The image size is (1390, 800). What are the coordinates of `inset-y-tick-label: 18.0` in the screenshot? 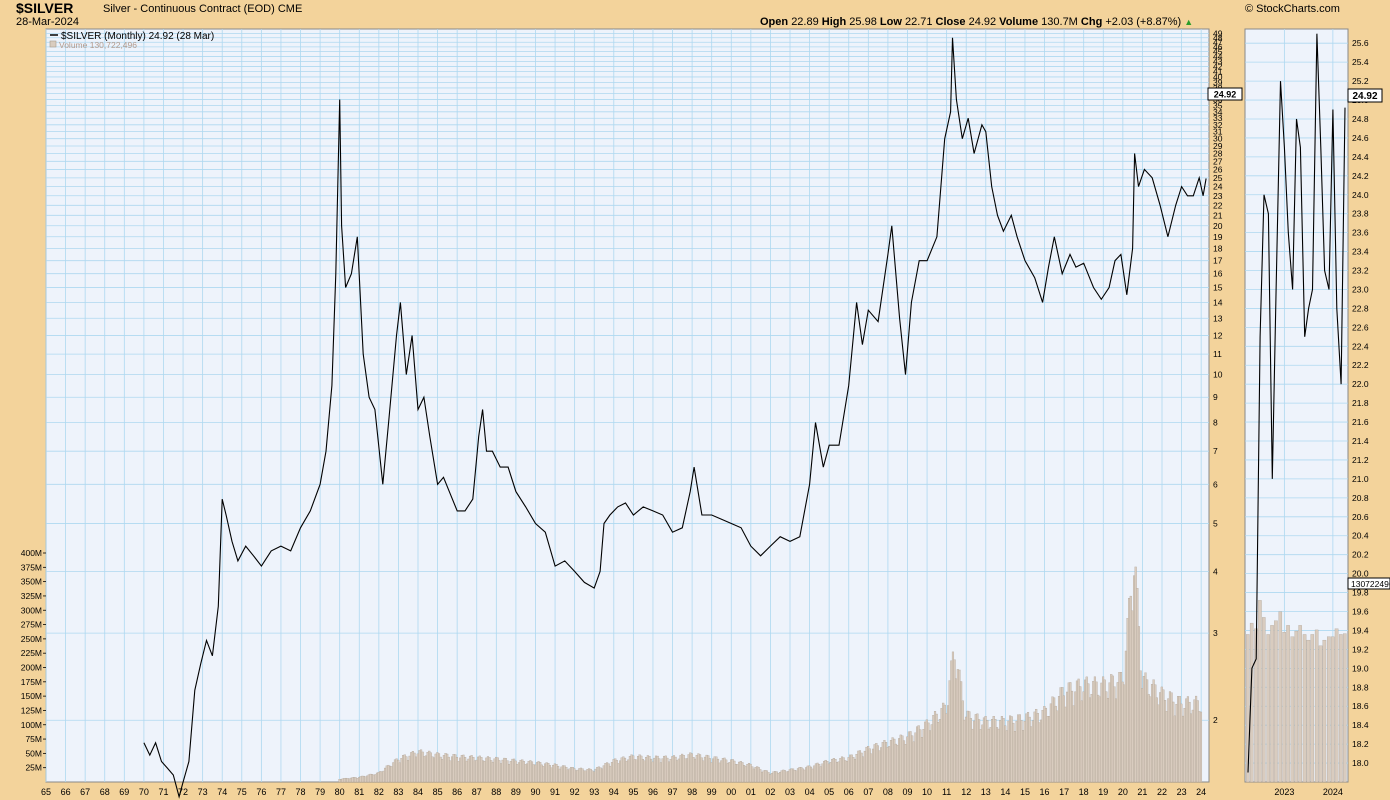 It's located at (1360, 763).